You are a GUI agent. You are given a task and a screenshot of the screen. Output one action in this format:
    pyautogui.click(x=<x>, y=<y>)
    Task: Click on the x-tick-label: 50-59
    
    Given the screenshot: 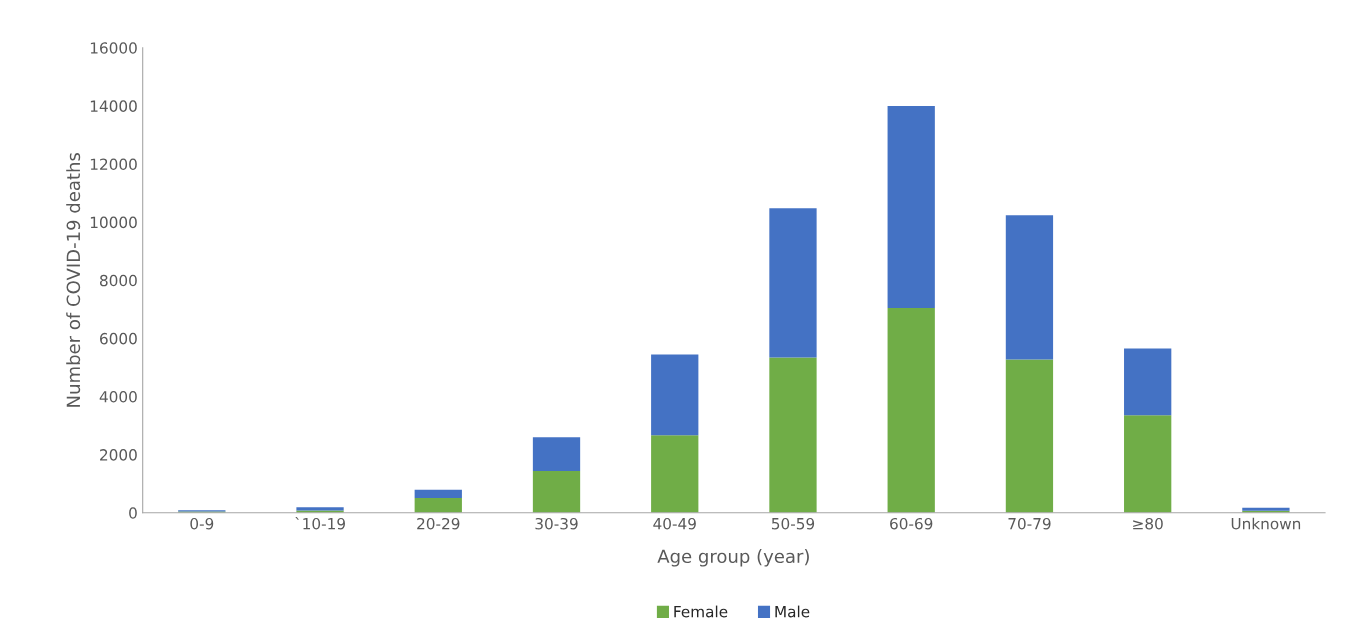 What is the action you would take?
    pyautogui.click(x=793, y=523)
    